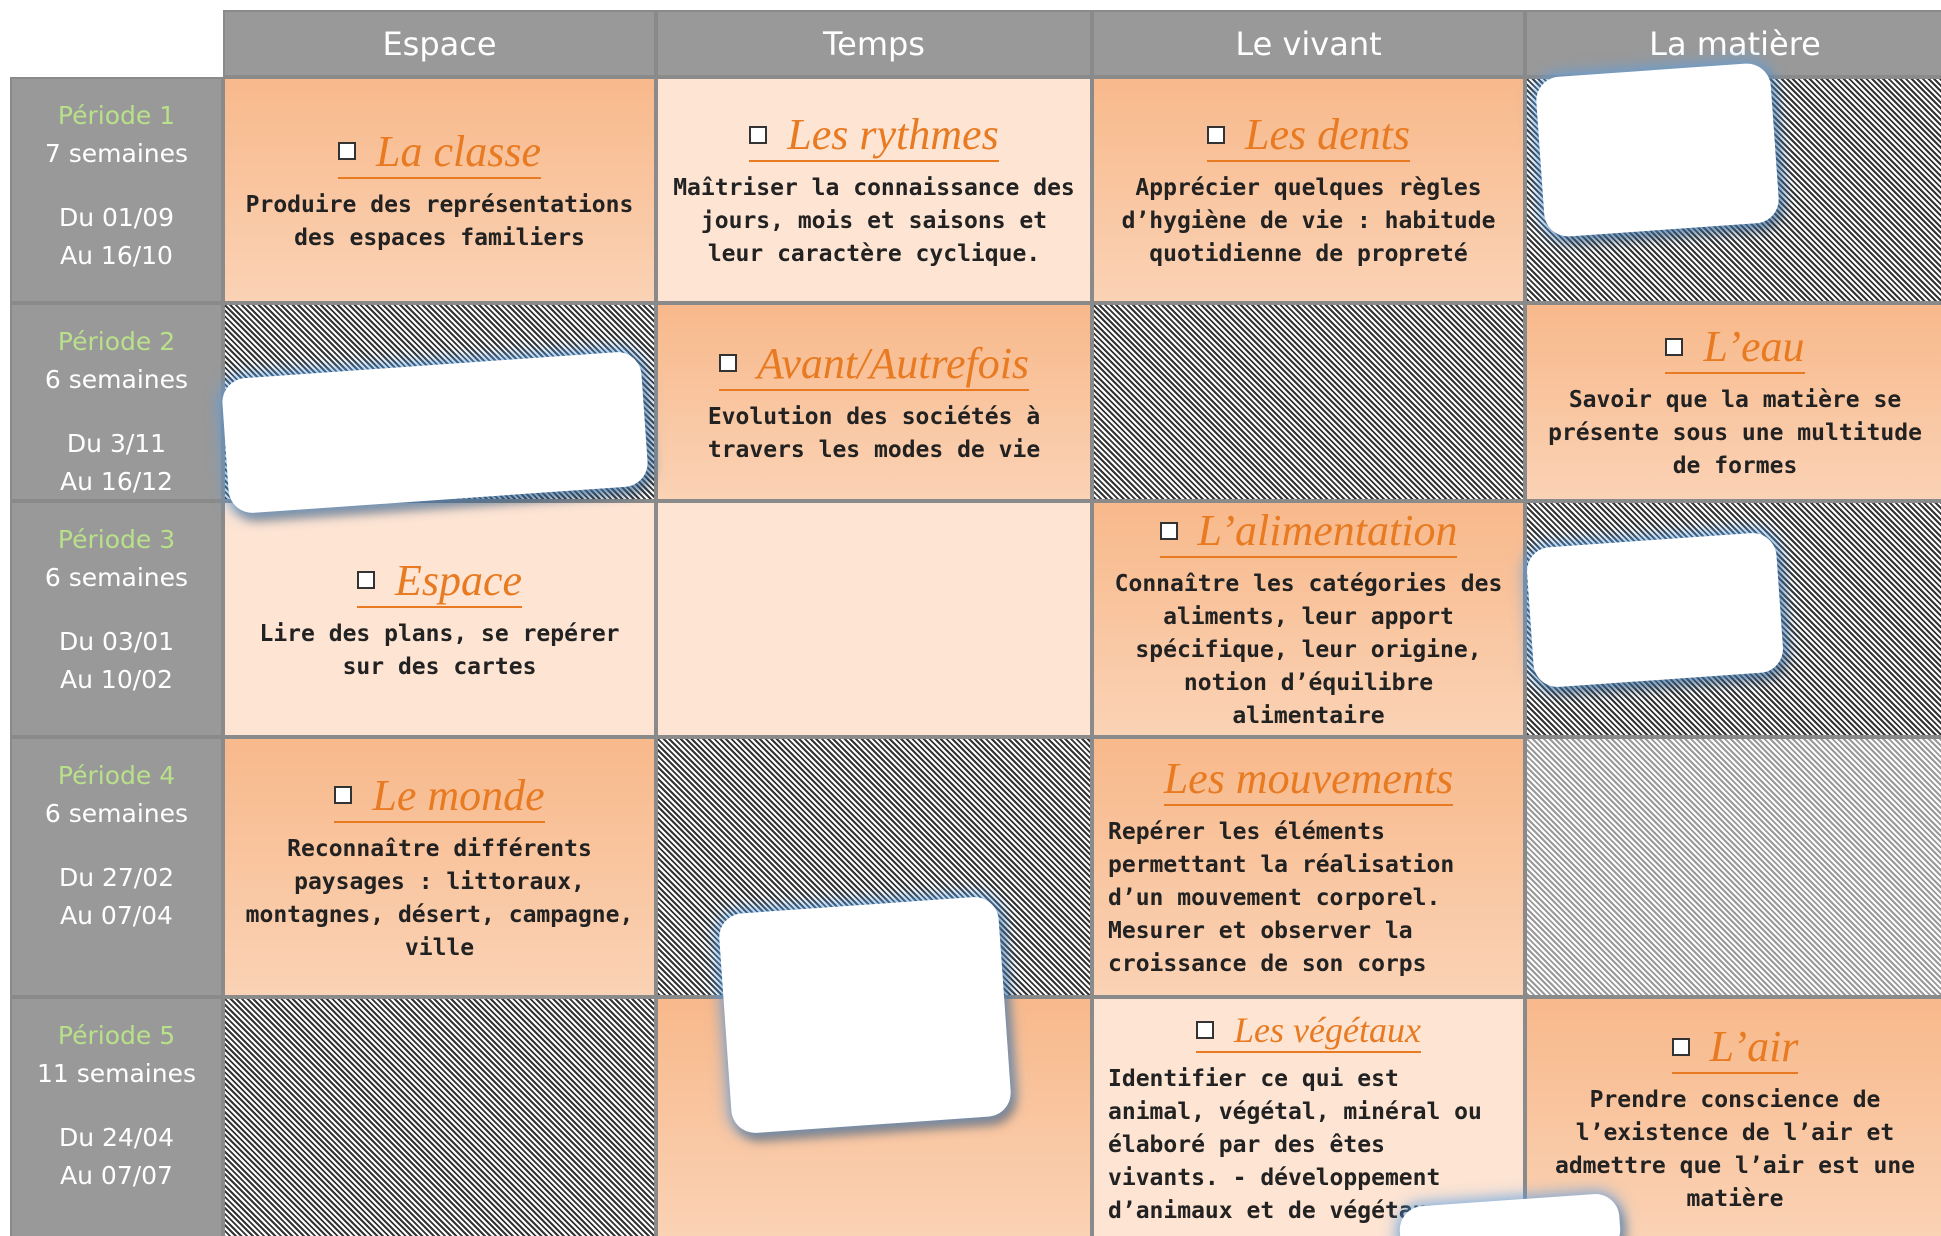 The width and height of the screenshot is (1941, 1236). Describe the element at coordinates (116, 1116) in the screenshot. I see `period-cell: Période 5 11 semaines Du 24/04 Au 07/07` at that location.